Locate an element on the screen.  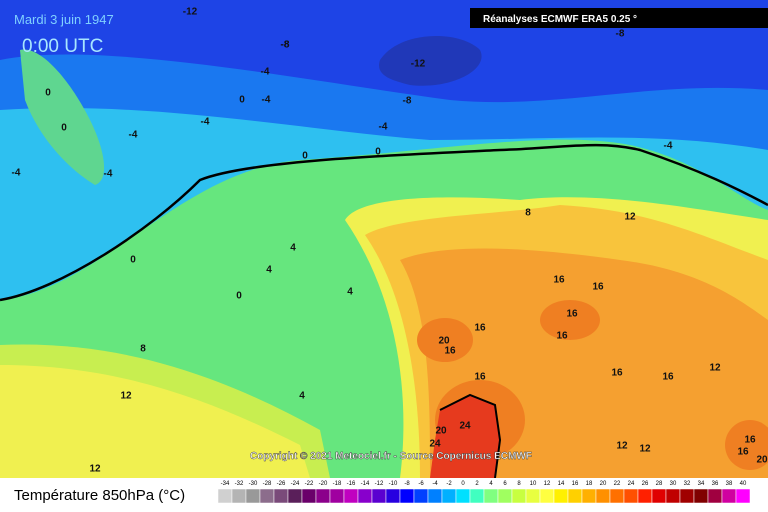
scale-label: -30 is located at coordinates (253, 484).